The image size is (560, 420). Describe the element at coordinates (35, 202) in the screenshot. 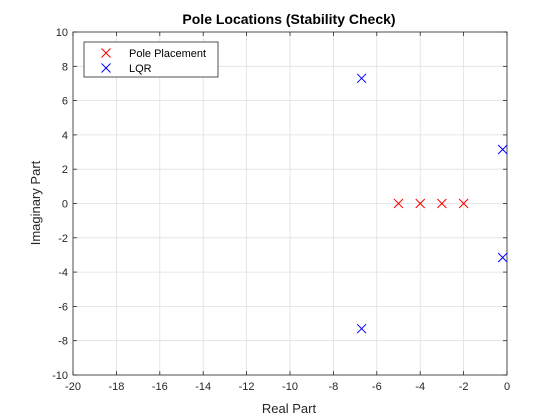

I see `y-axis-label: Imaginary Part` at that location.